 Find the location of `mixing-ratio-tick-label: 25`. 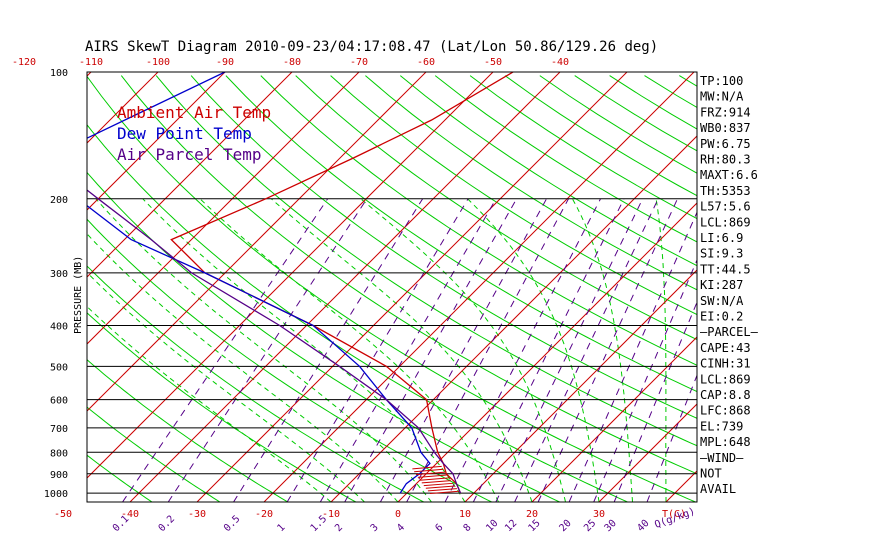

mixing-ratio-tick-label: 25 is located at coordinates (590, 526).